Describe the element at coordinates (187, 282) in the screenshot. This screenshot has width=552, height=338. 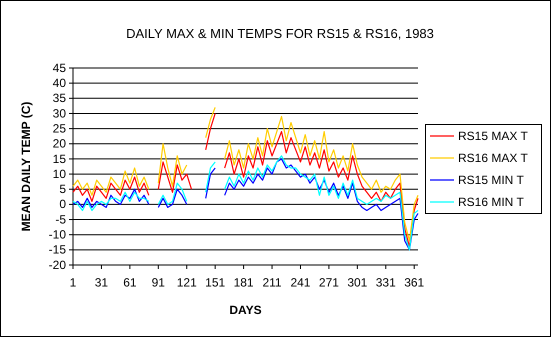
I see `x-tick-label: 121` at that location.